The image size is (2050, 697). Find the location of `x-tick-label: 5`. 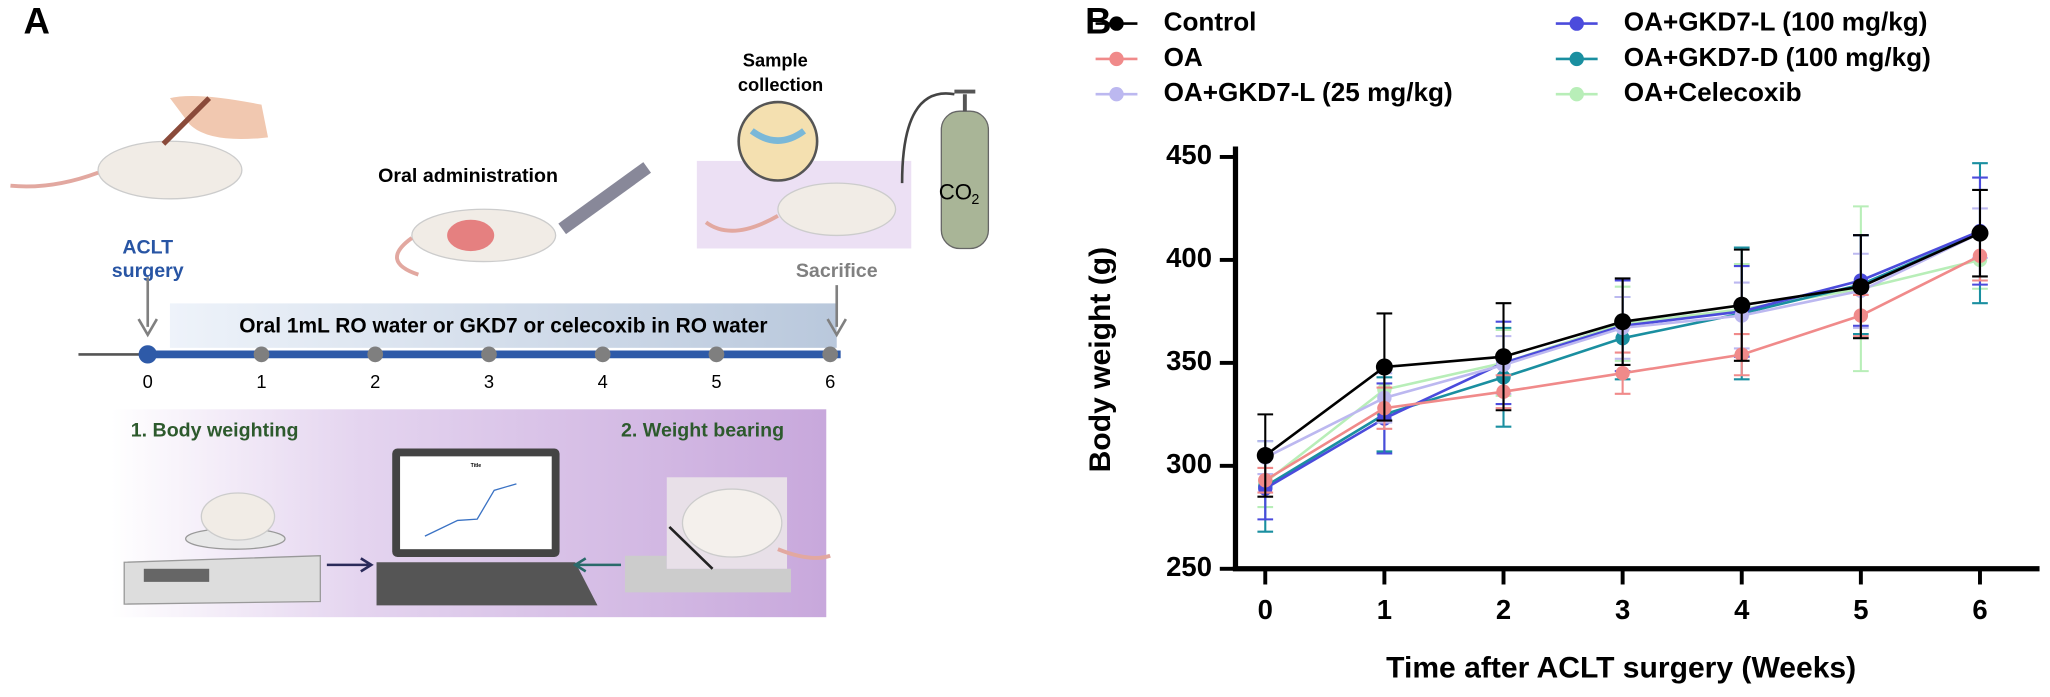

x-tick-label: 5 is located at coordinates (1860, 609).